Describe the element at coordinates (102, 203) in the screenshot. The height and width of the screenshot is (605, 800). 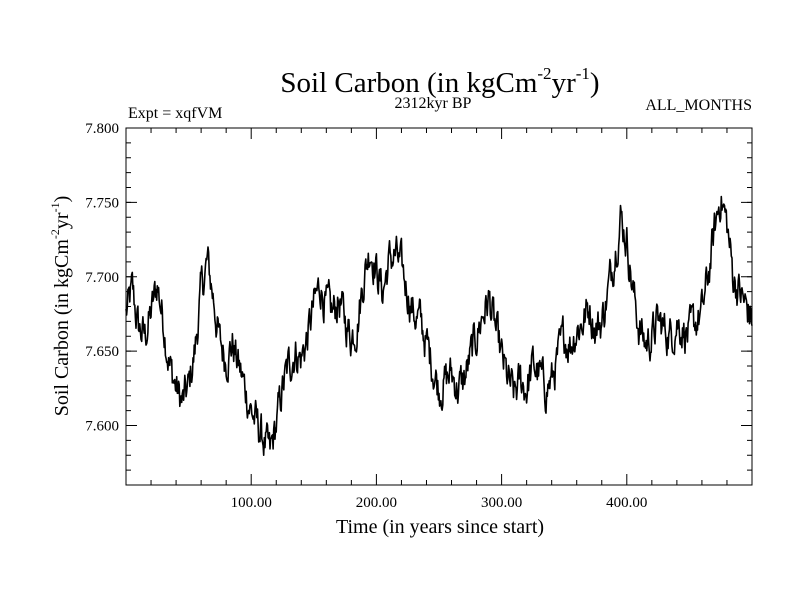
I see `y-tick-label: 7.750` at that location.